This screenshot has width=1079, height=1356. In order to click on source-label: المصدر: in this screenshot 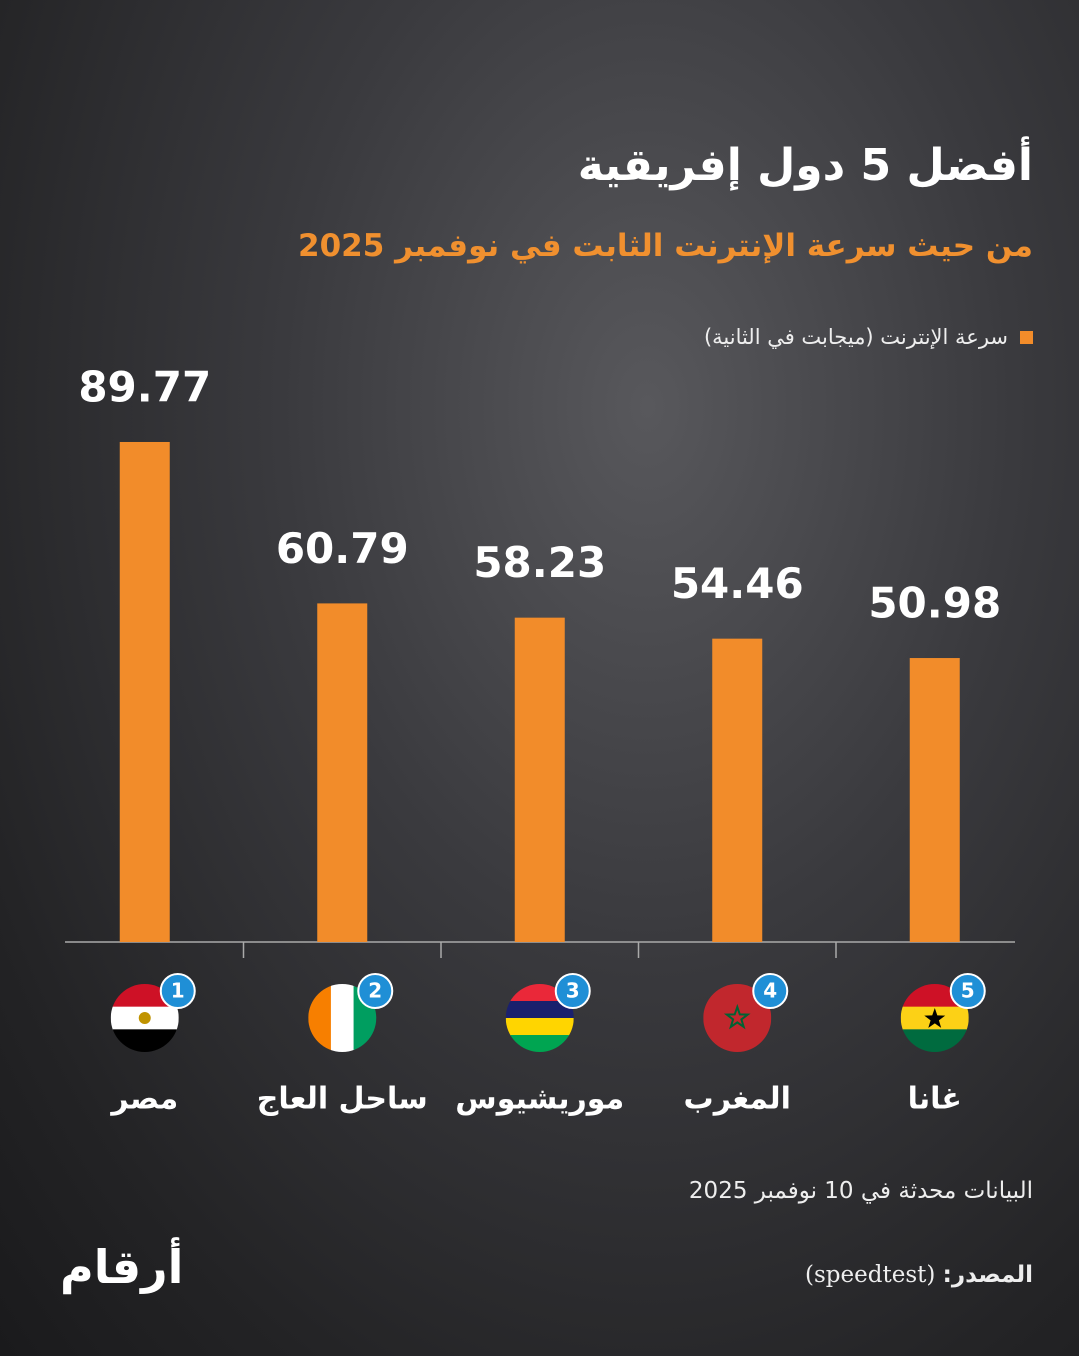, I will do `click(987, 1275)`.